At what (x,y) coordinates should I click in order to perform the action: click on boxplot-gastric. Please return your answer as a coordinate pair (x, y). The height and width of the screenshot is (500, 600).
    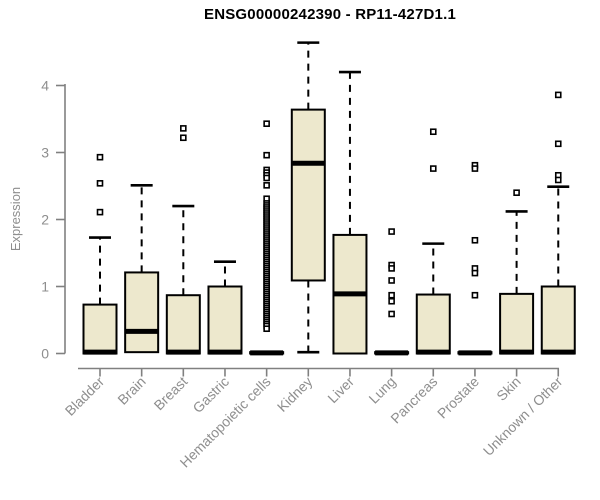
    Looking at the image, I should click on (225, 307).